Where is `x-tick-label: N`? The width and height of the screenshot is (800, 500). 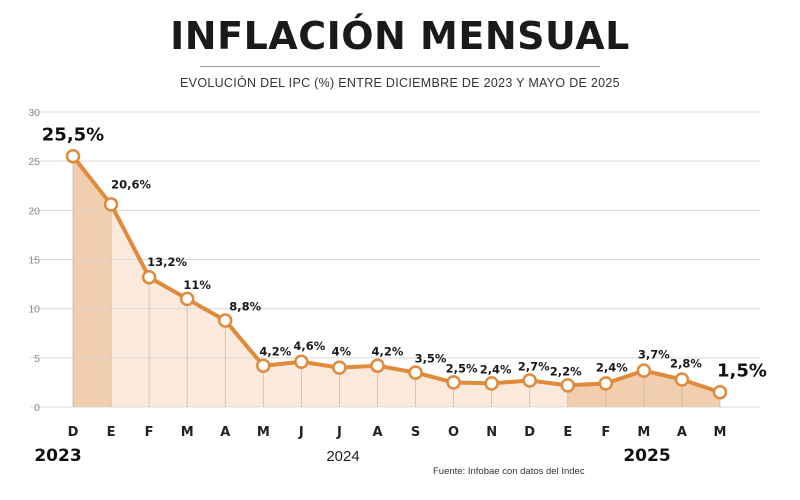 x-tick-label: N is located at coordinates (491, 432).